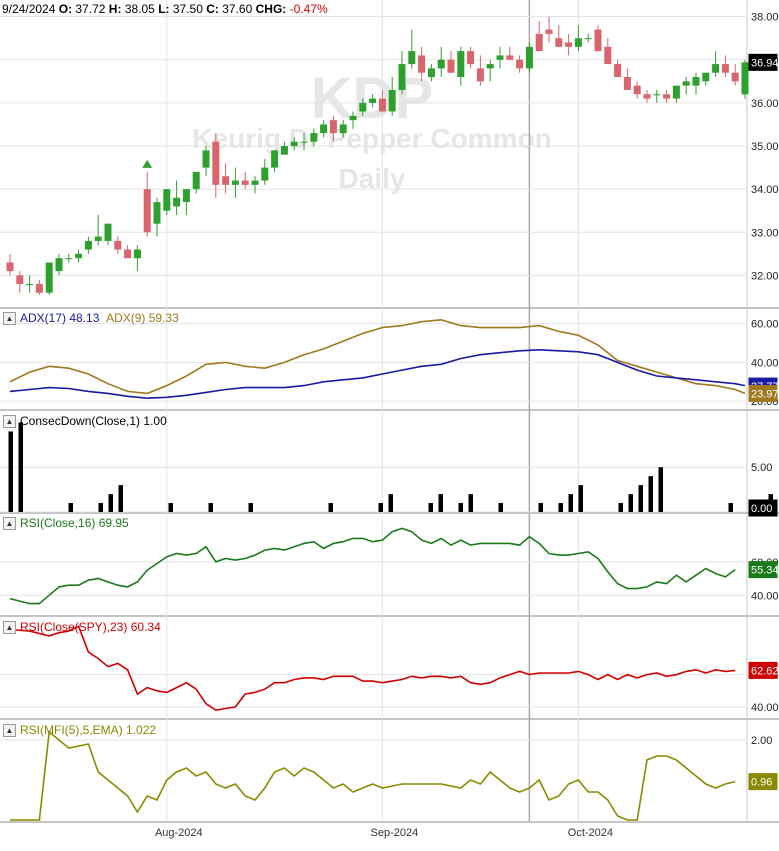 Image resolution: width=779 pixels, height=851 pixels. What do you see at coordinates (65, 9) in the screenshot?
I see `header-open-label: O:` at bounding box center [65, 9].